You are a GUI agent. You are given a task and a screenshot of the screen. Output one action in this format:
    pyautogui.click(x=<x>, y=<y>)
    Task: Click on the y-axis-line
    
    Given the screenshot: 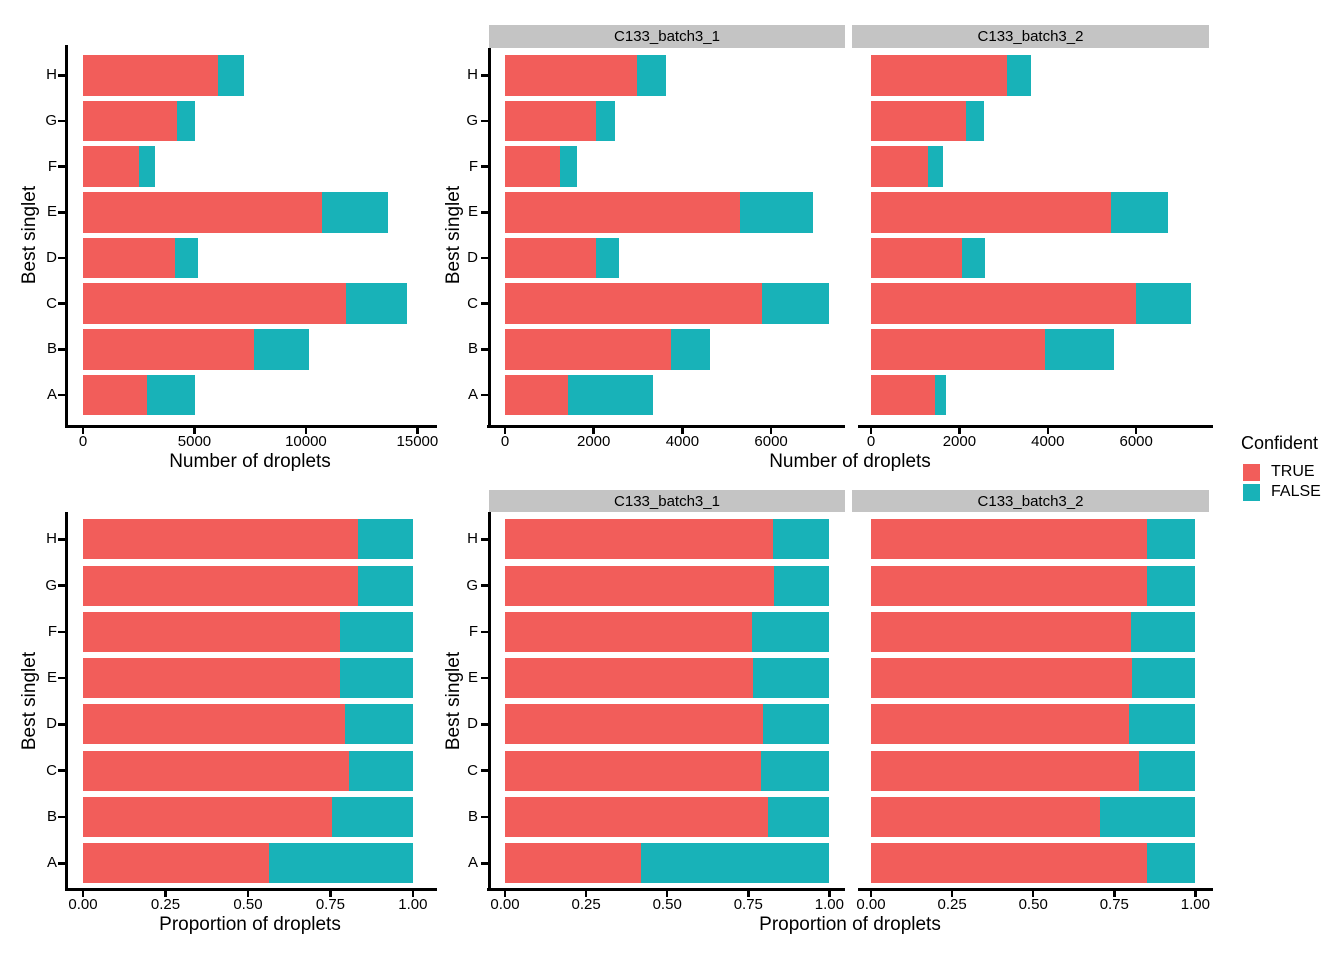 What is the action you would take?
    pyautogui.click(x=489, y=701)
    